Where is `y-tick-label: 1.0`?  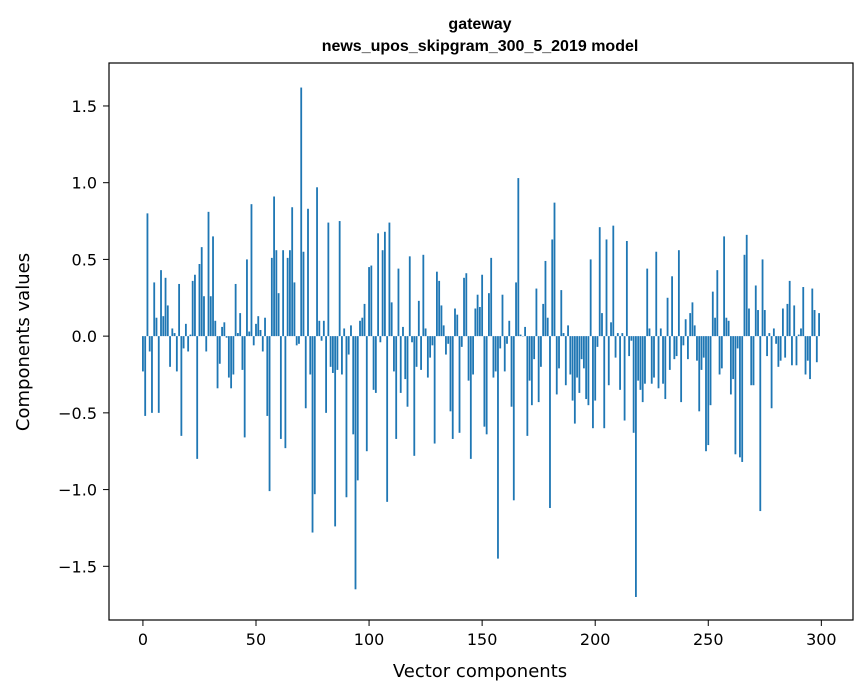 y-tick-label: 1.0 is located at coordinates (84, 183).